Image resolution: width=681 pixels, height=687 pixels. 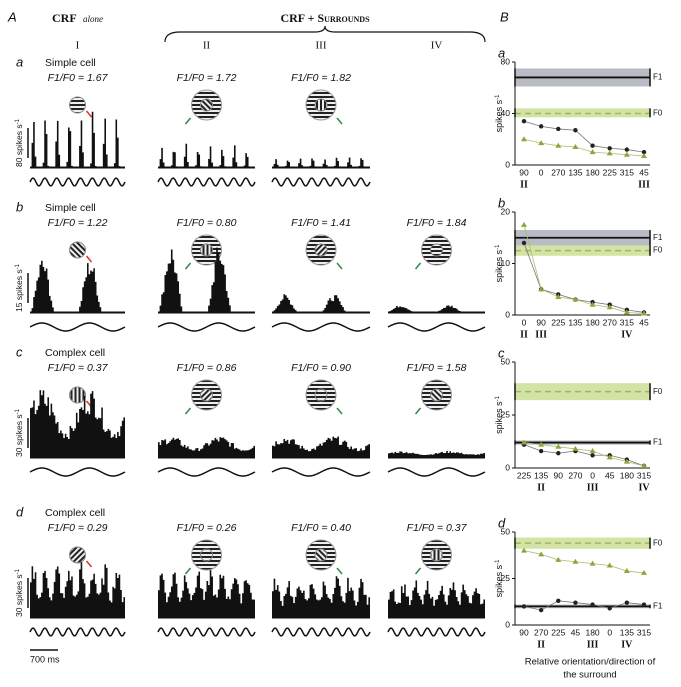 What do you see at coordinates (19, 351) in the screenshot?
I see `row-letter: c` at bounding box center [19, 351].